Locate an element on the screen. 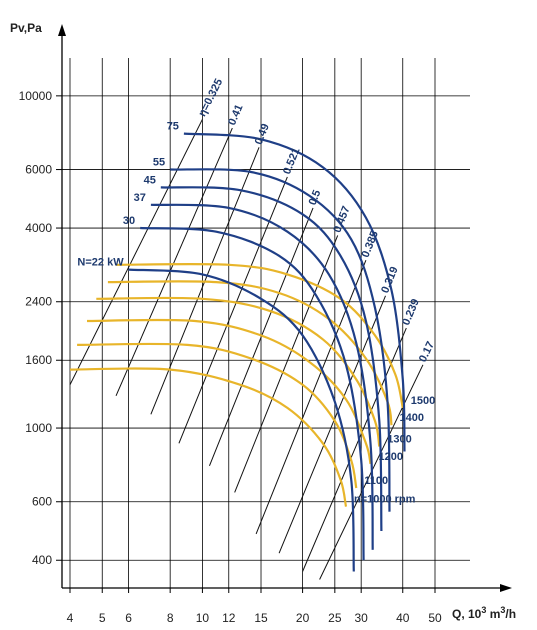 This screenshot has width=537, height=630. x-tick-label: 8 is located at coordinates (170, 618).